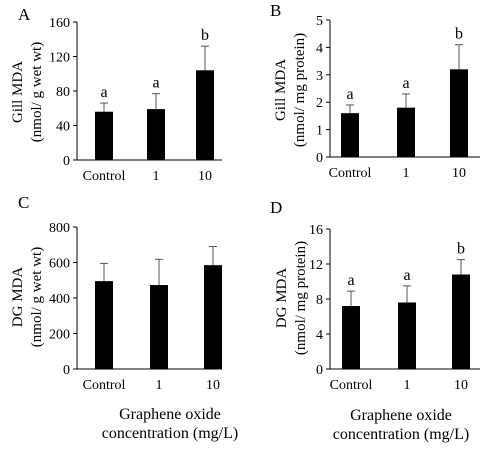 This screenshot has height=449, width=500. I want to click on y-tick-label: 1, so click(319, 131).